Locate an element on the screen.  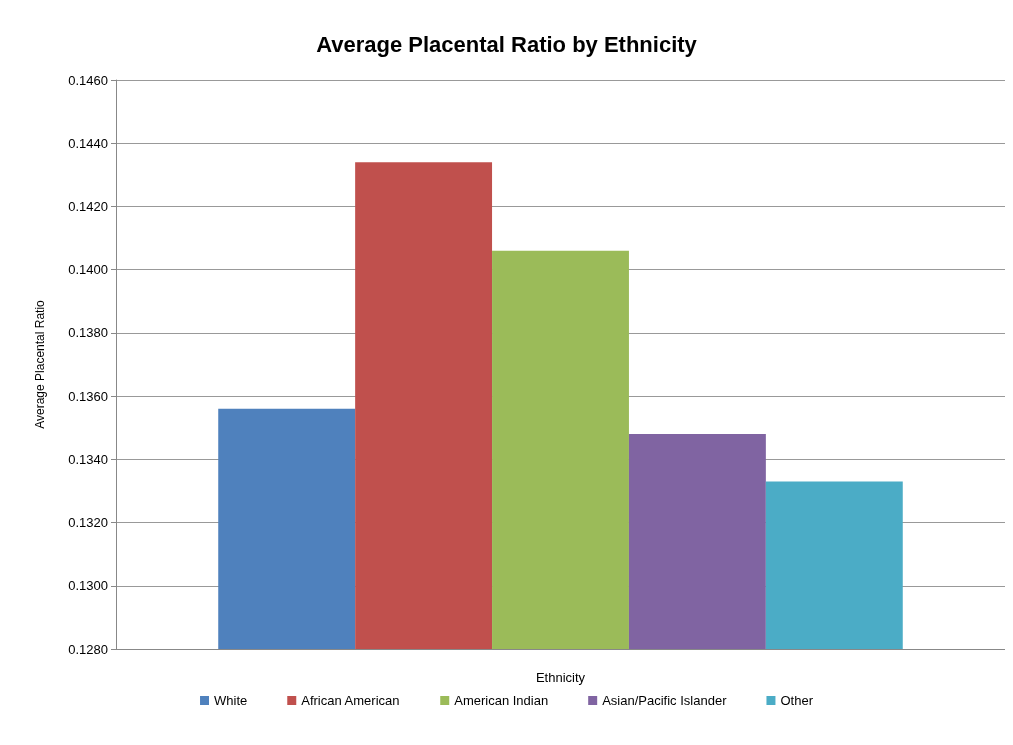
legend-label: Other is located at coordinates (797, 700).